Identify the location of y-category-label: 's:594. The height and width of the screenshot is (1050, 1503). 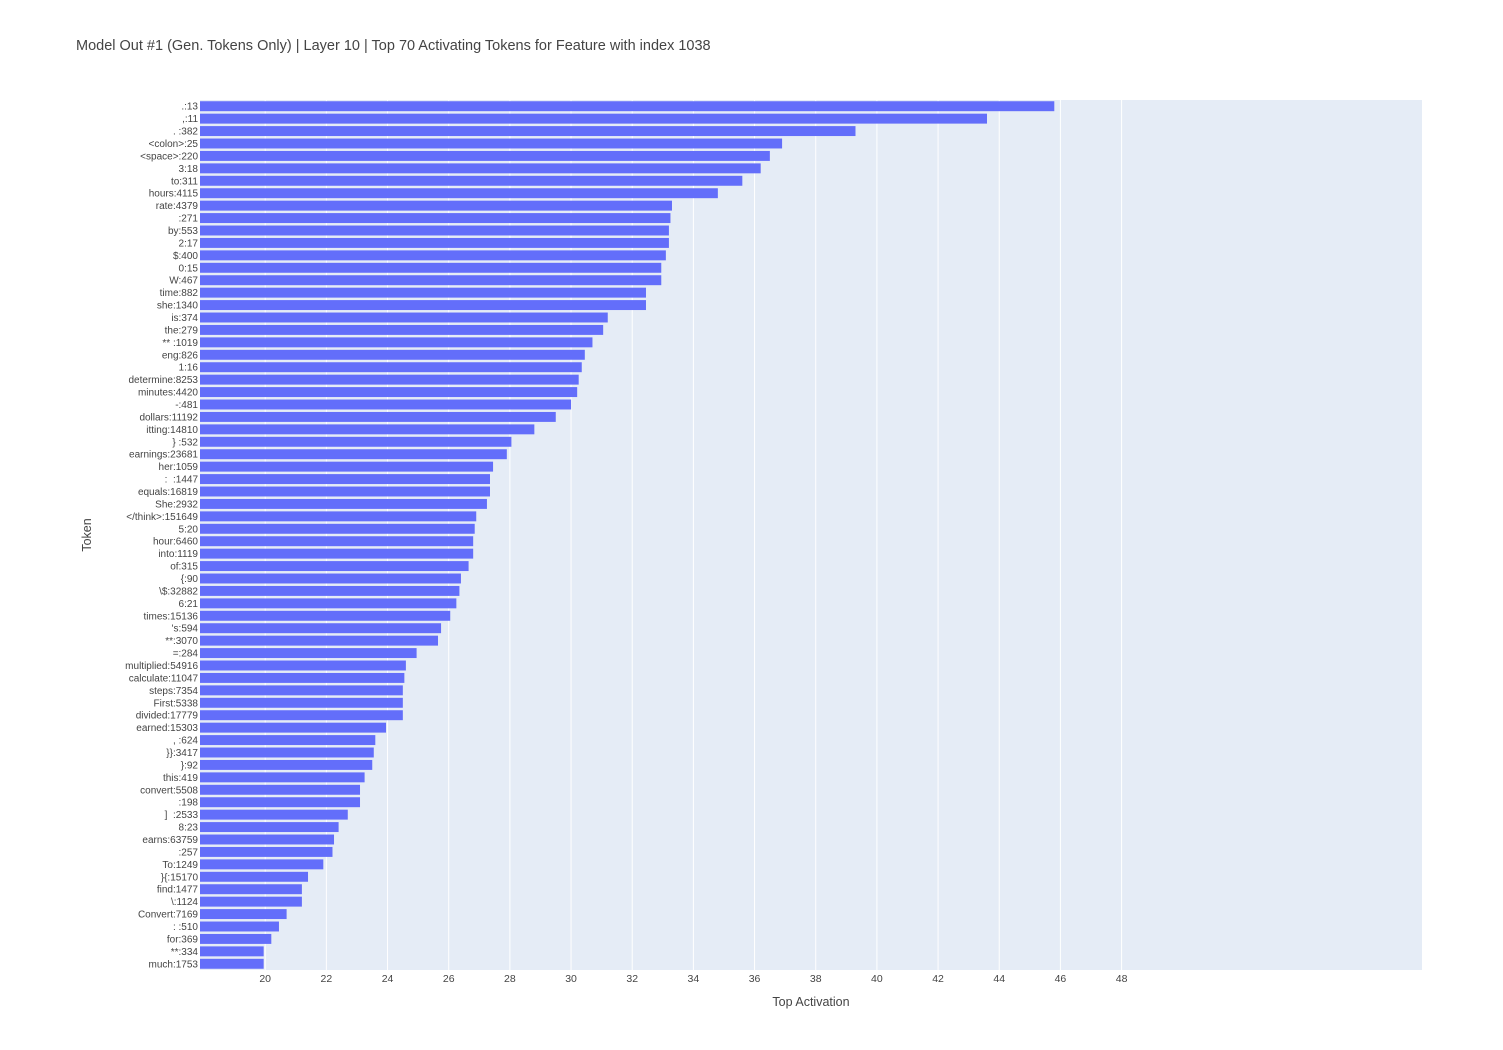
(185, 629).